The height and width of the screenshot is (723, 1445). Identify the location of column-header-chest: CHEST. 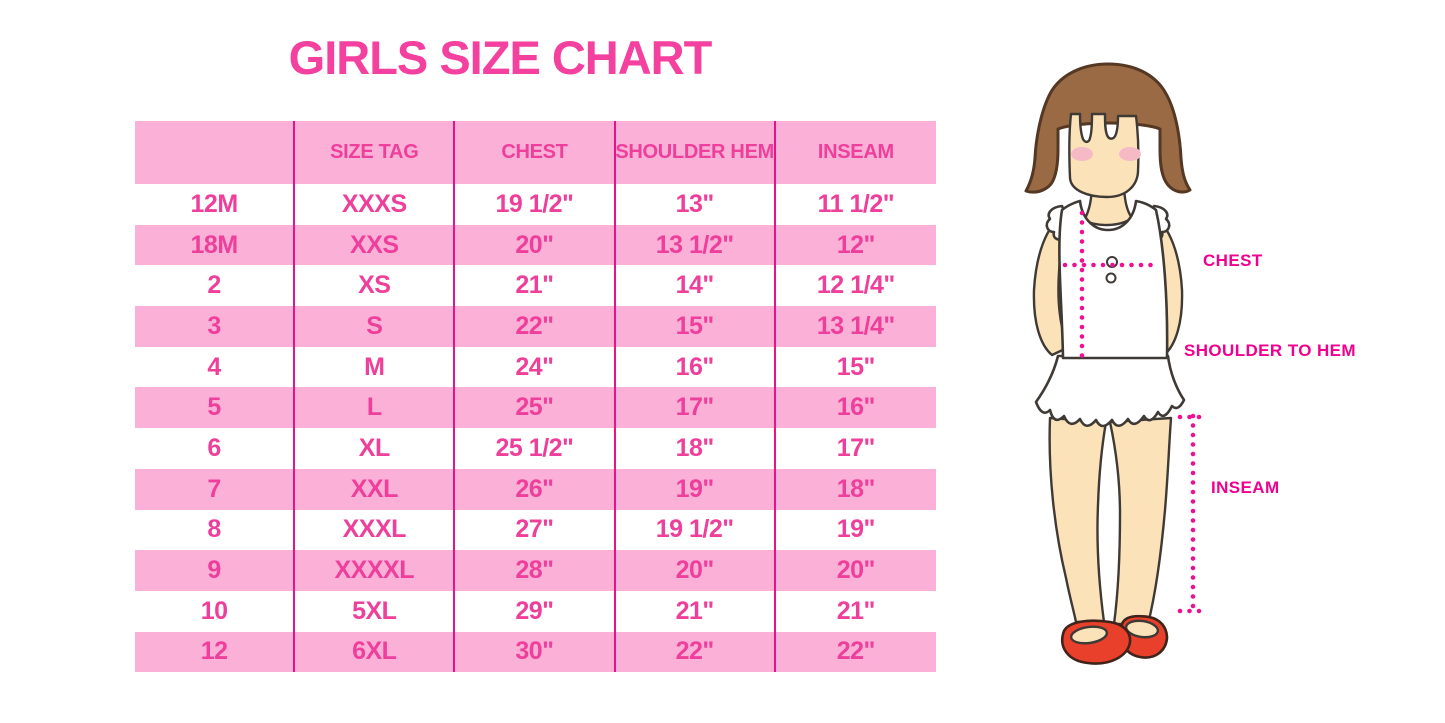
(535, 152).